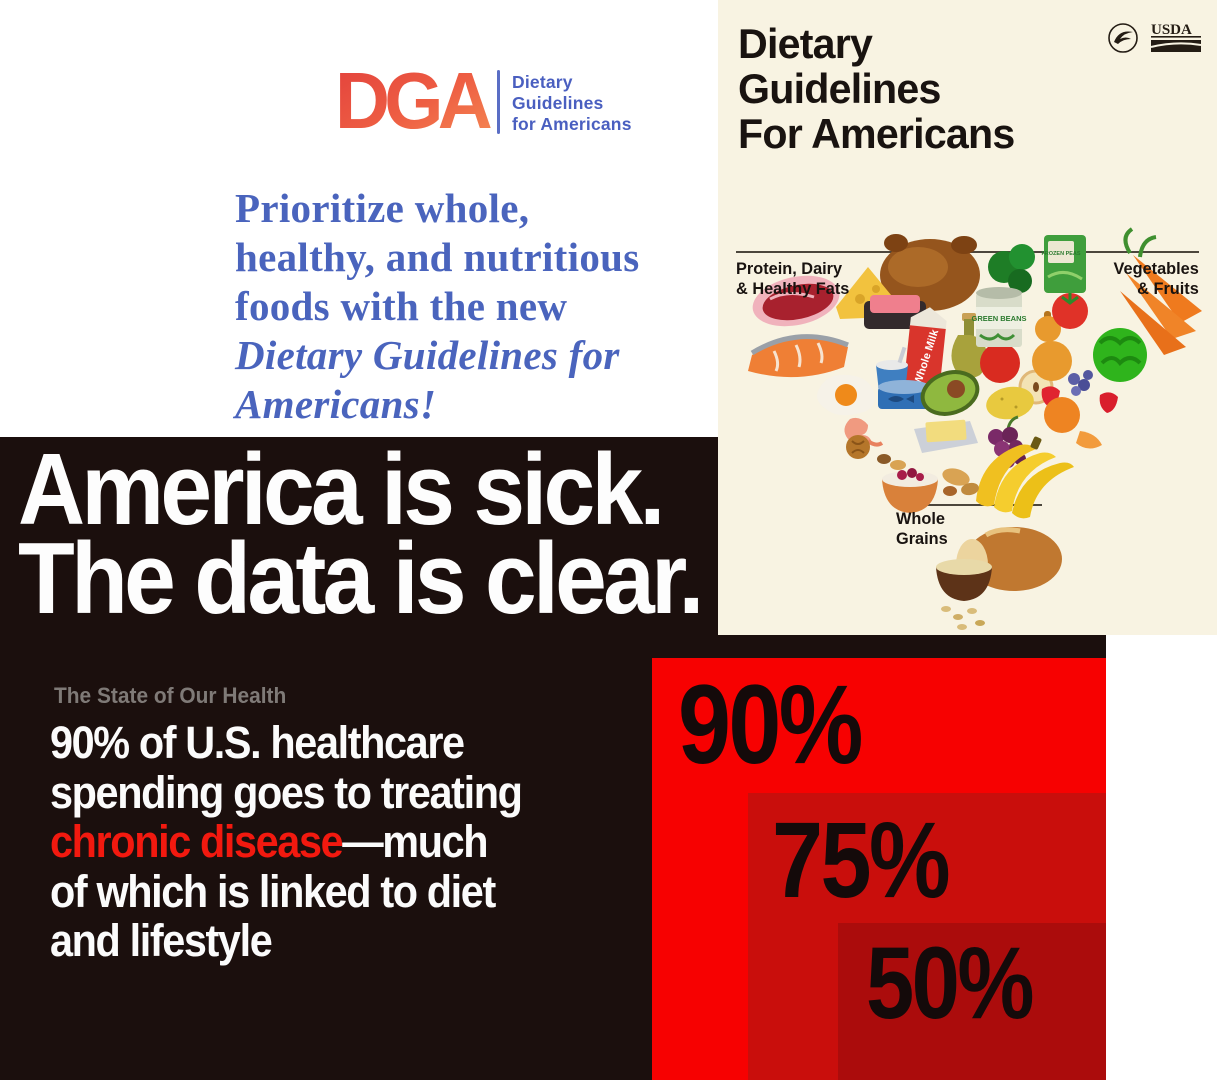 Image resolution: width=1217 pixels, height=1080 pixels. I want to click on stats-line: spending goes to treating, so click(286, 792).